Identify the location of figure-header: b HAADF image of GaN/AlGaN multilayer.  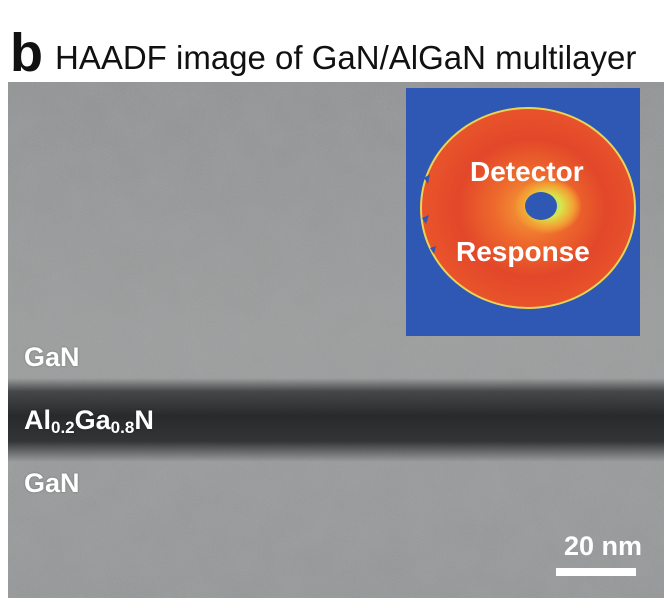
(323, 45).